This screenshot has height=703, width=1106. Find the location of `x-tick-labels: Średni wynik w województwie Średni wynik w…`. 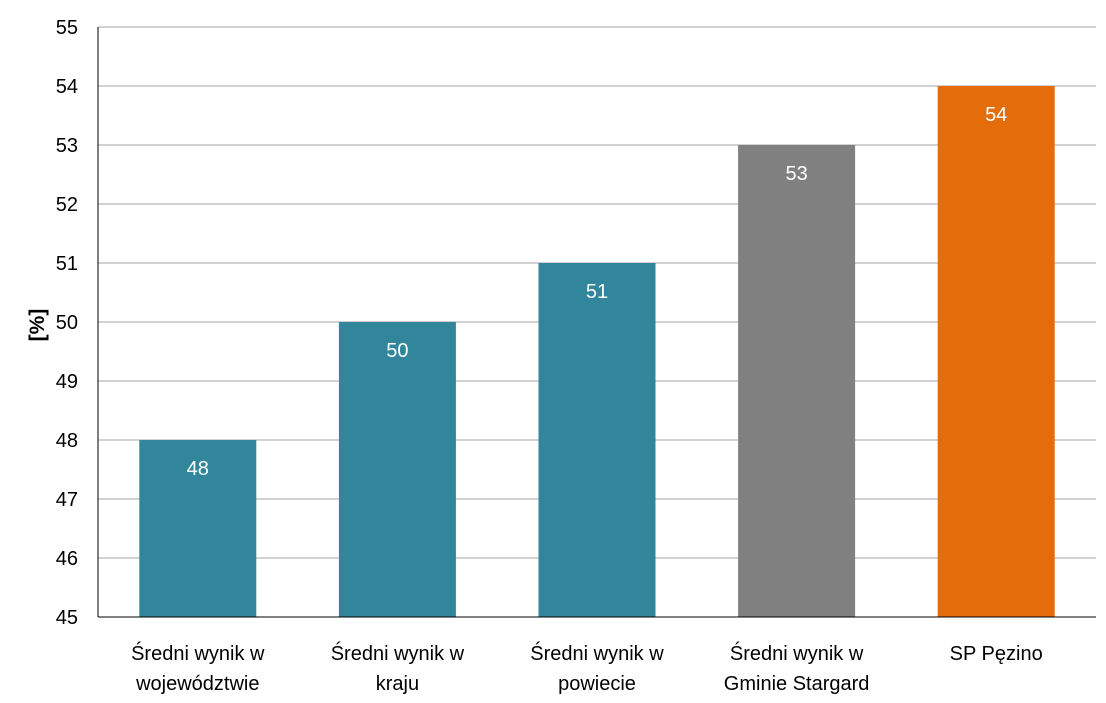

x-tick-labels: Średni wynik w województwie Średni wynik w… is located at coordinates (587, 668).